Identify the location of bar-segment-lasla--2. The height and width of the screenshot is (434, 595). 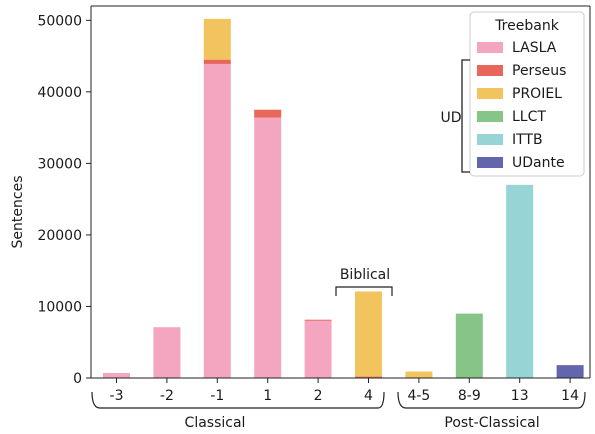
(167, 352).